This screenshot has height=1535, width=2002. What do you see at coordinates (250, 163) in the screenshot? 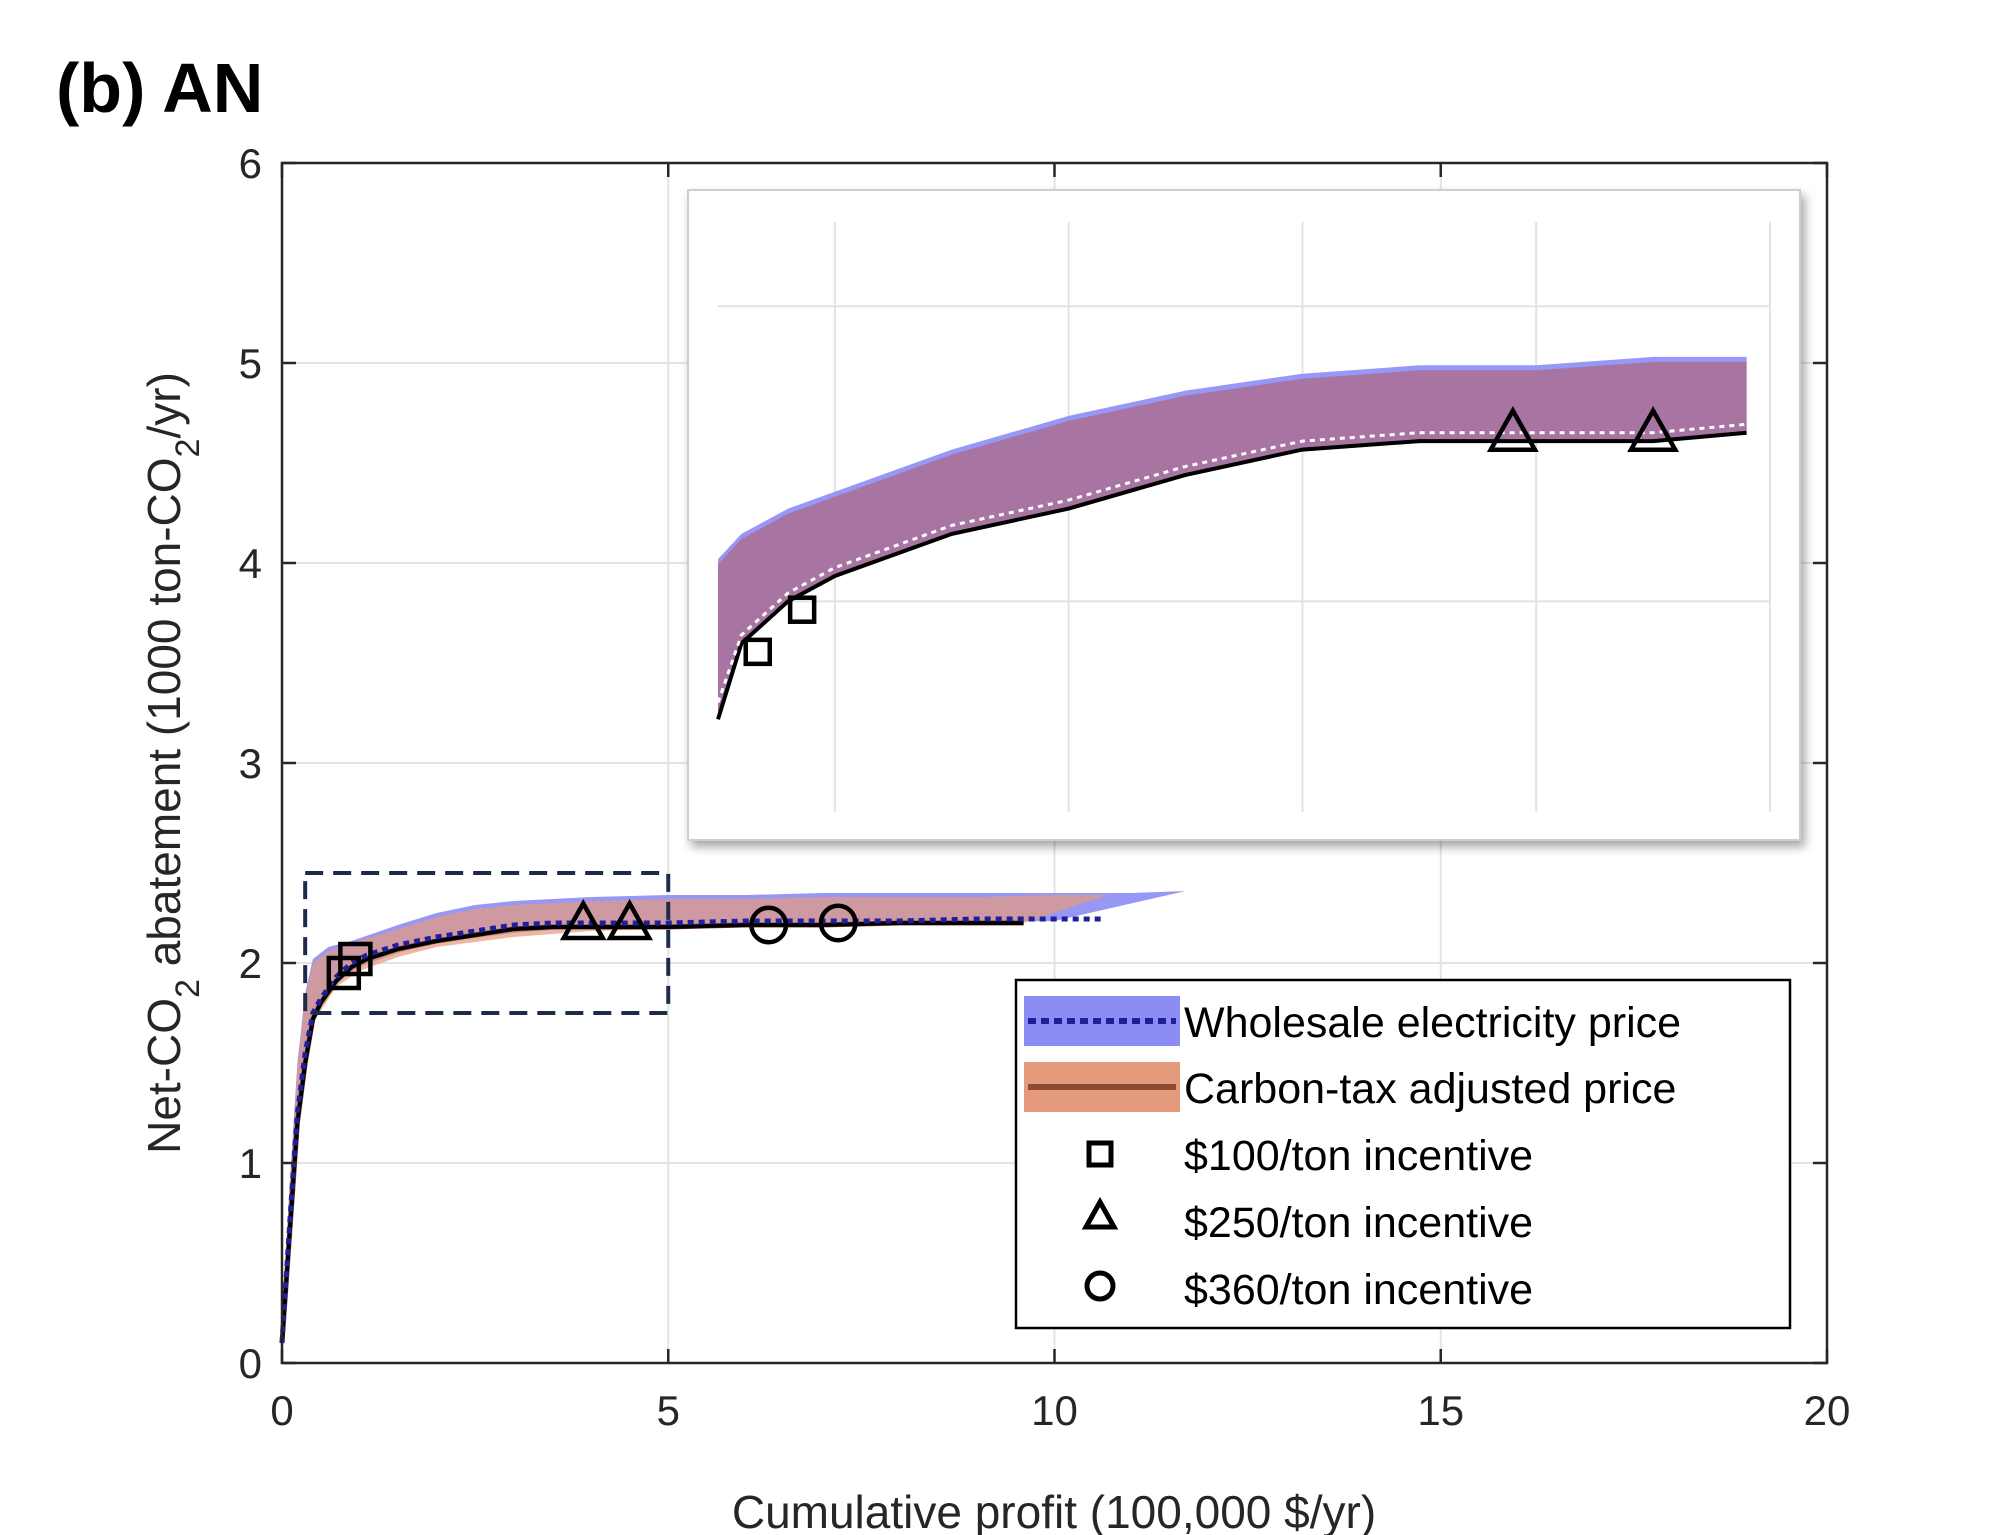
I see `y-tick-label: 6` at bounding box center [250, 163].